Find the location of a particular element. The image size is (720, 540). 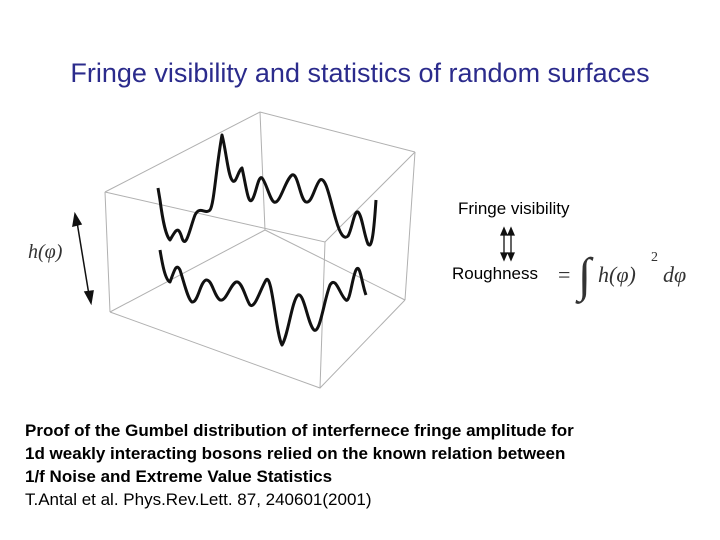

box-bottom is located at coordinates (257, 344).